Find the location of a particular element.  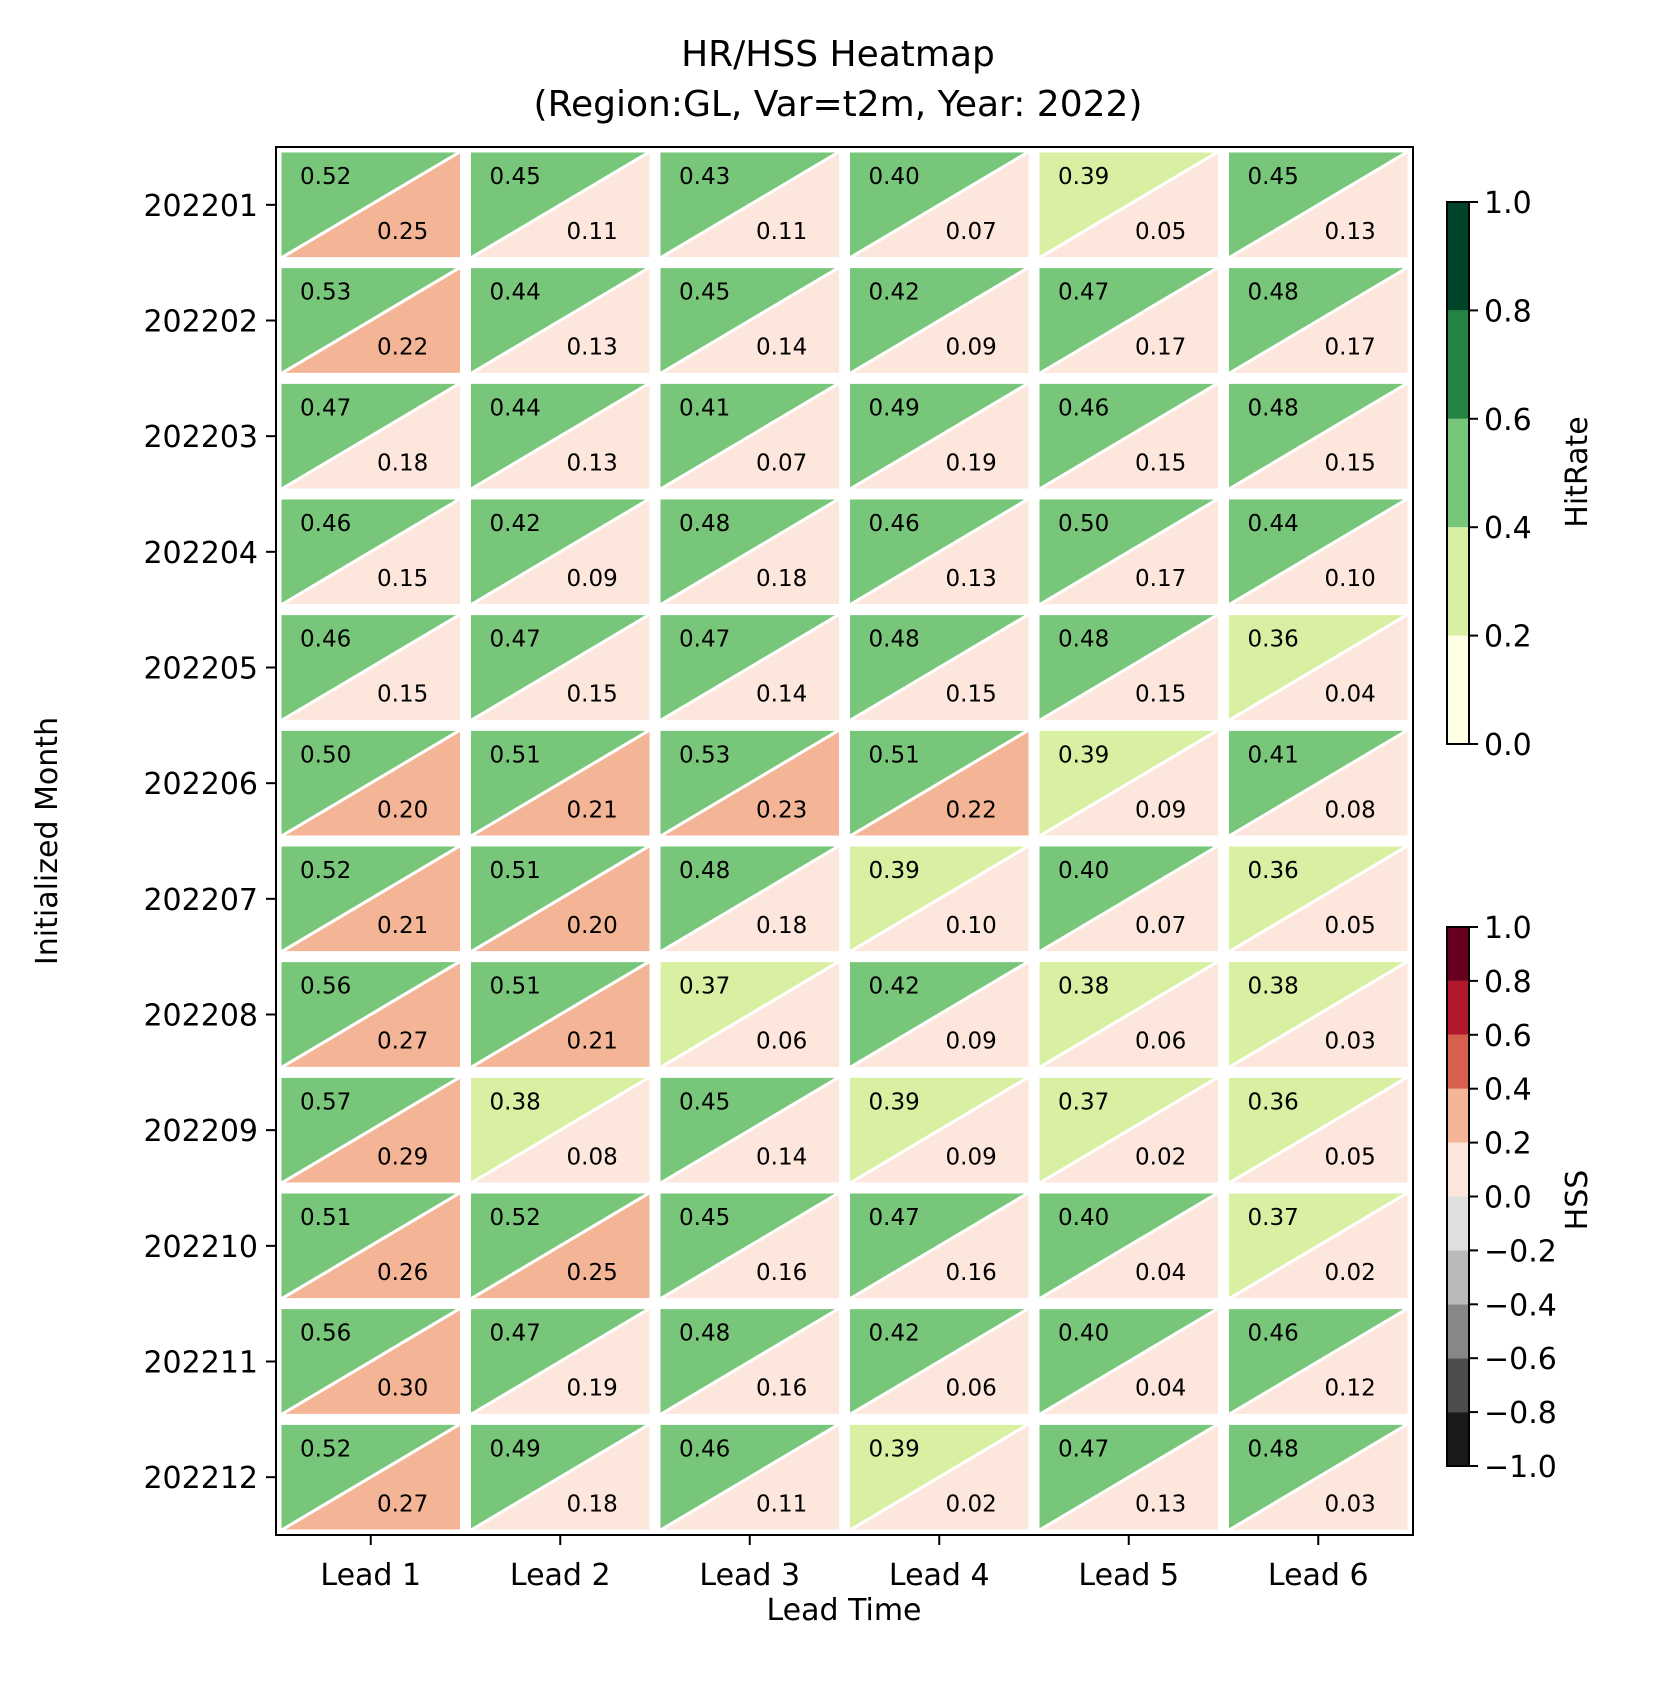

colorbar-frame is located at coordinates (1458, 473).